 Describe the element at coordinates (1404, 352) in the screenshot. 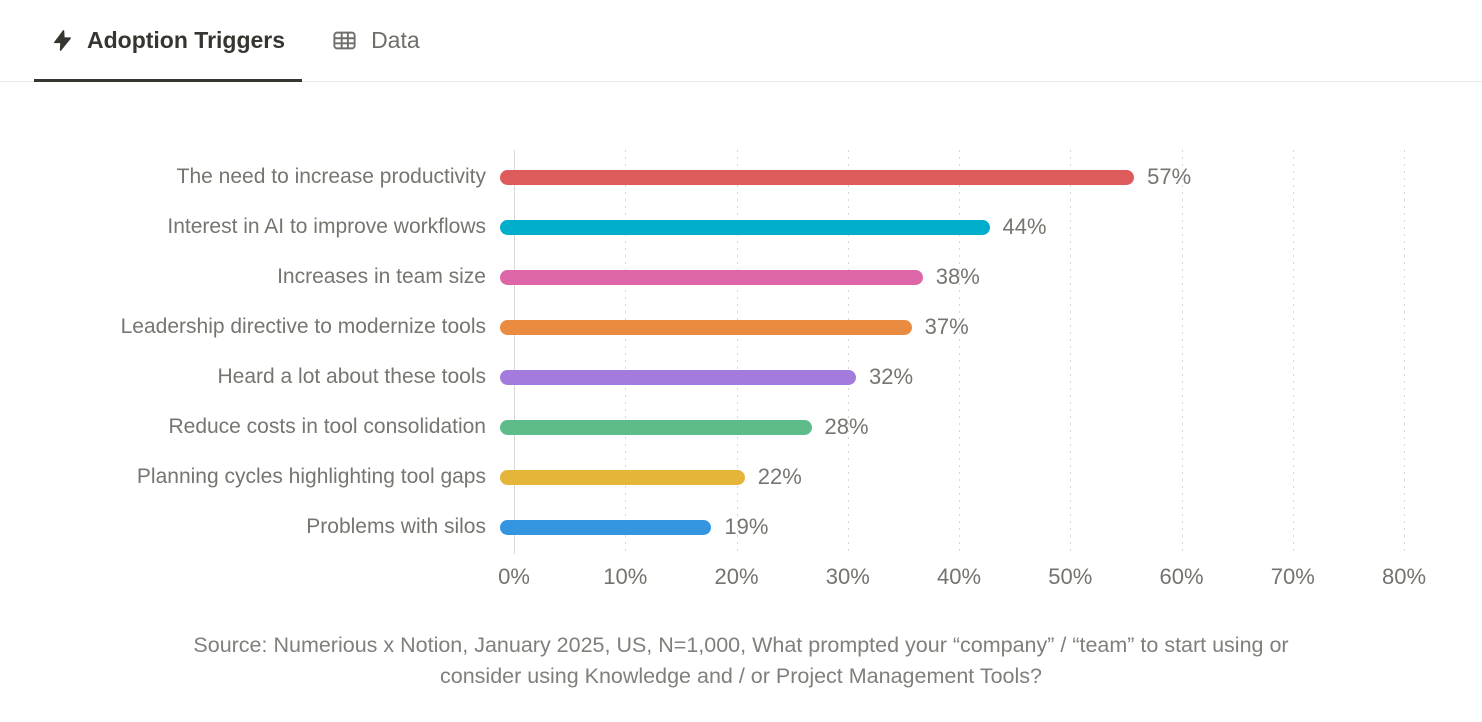

I see `gridline` at that location.